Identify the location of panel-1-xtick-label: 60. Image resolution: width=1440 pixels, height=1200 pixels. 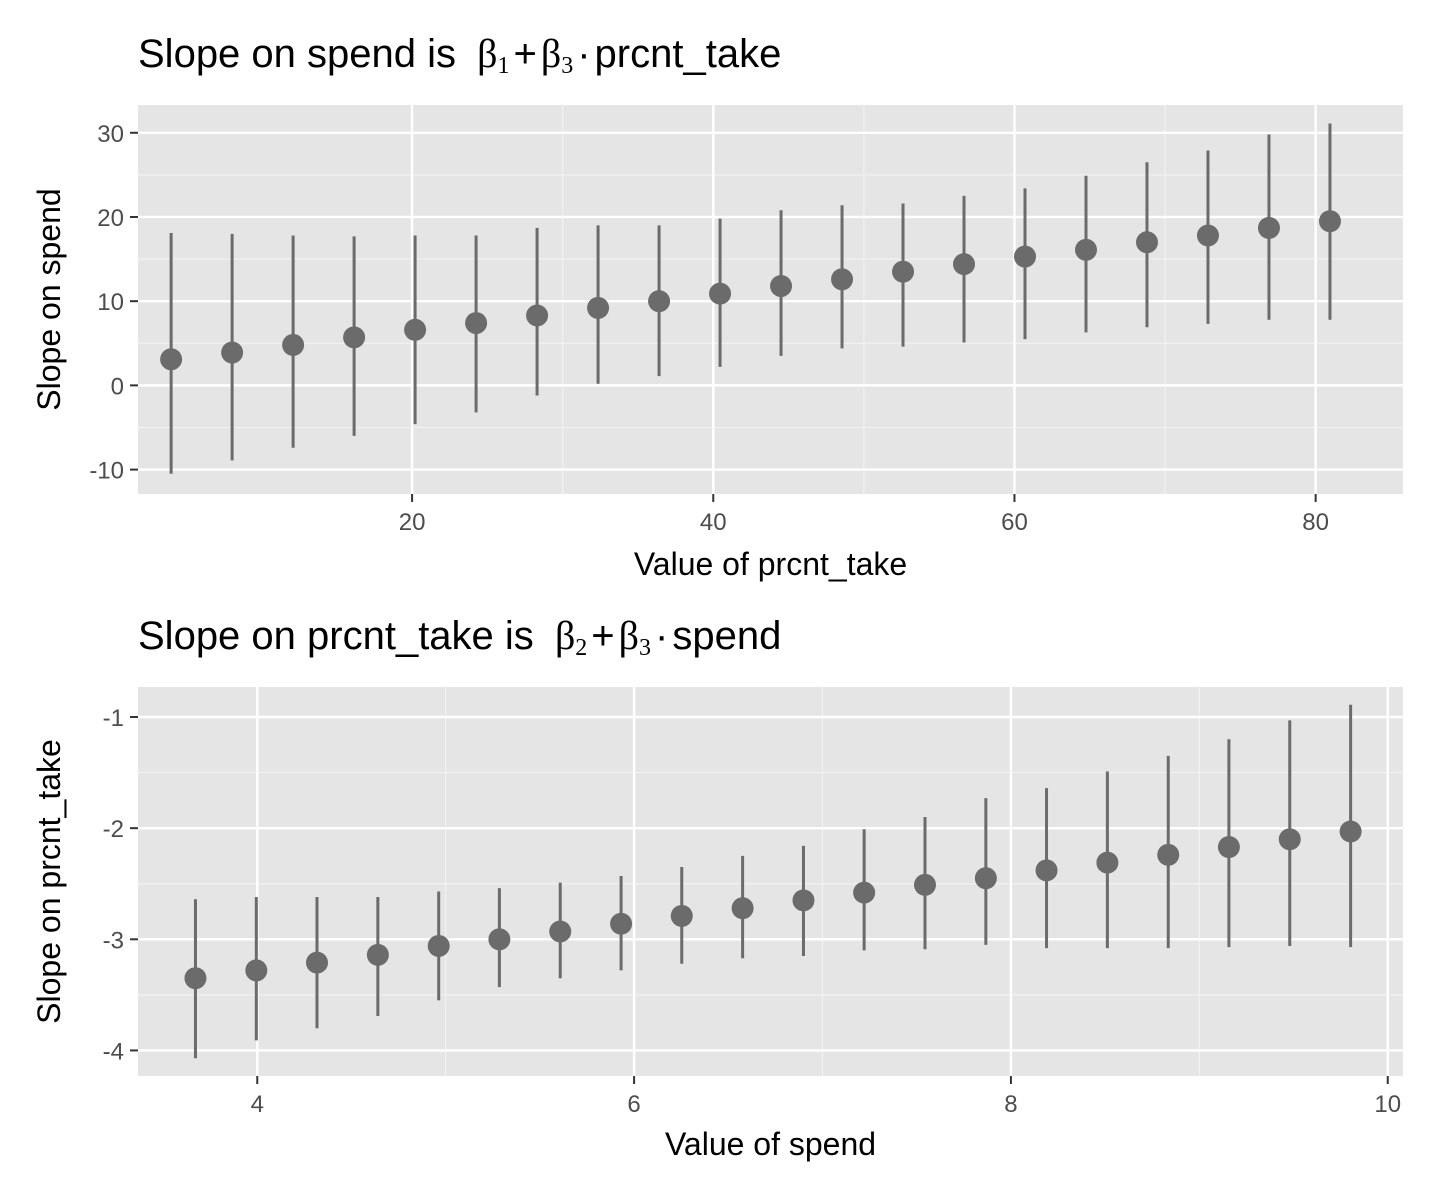
(1014, 522).